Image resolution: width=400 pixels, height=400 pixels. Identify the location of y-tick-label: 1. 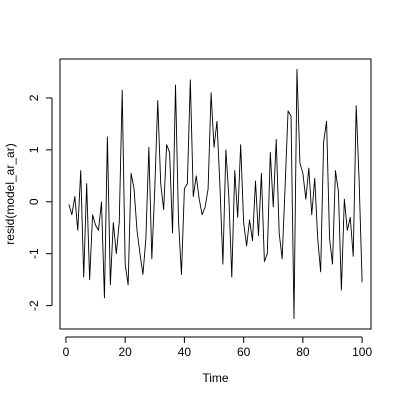
(34, 149).